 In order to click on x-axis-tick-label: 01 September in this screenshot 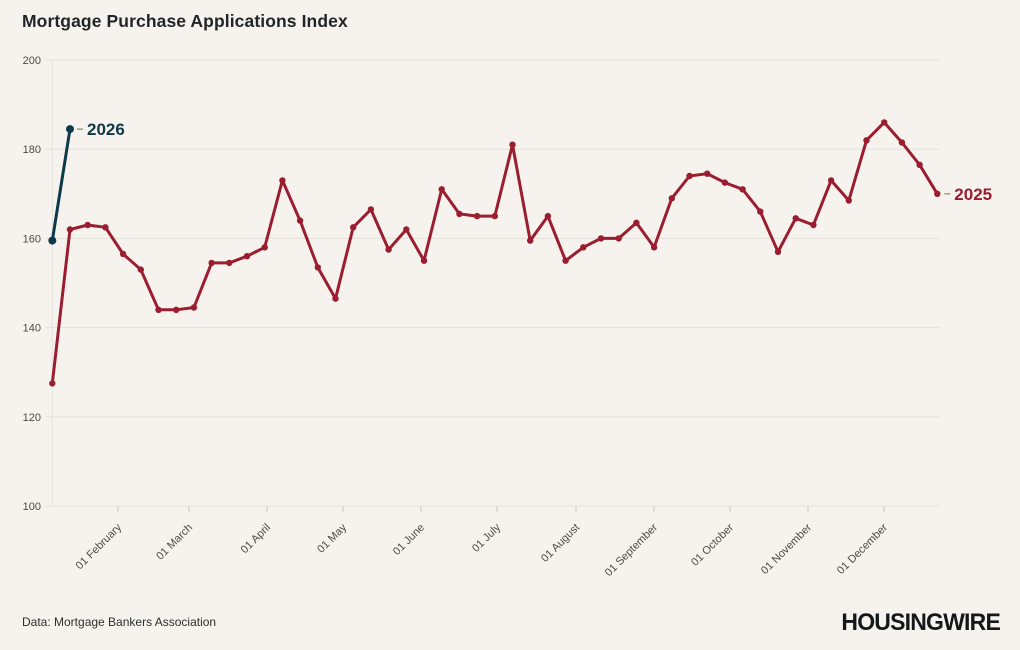, I will do `click(632, 550)`.